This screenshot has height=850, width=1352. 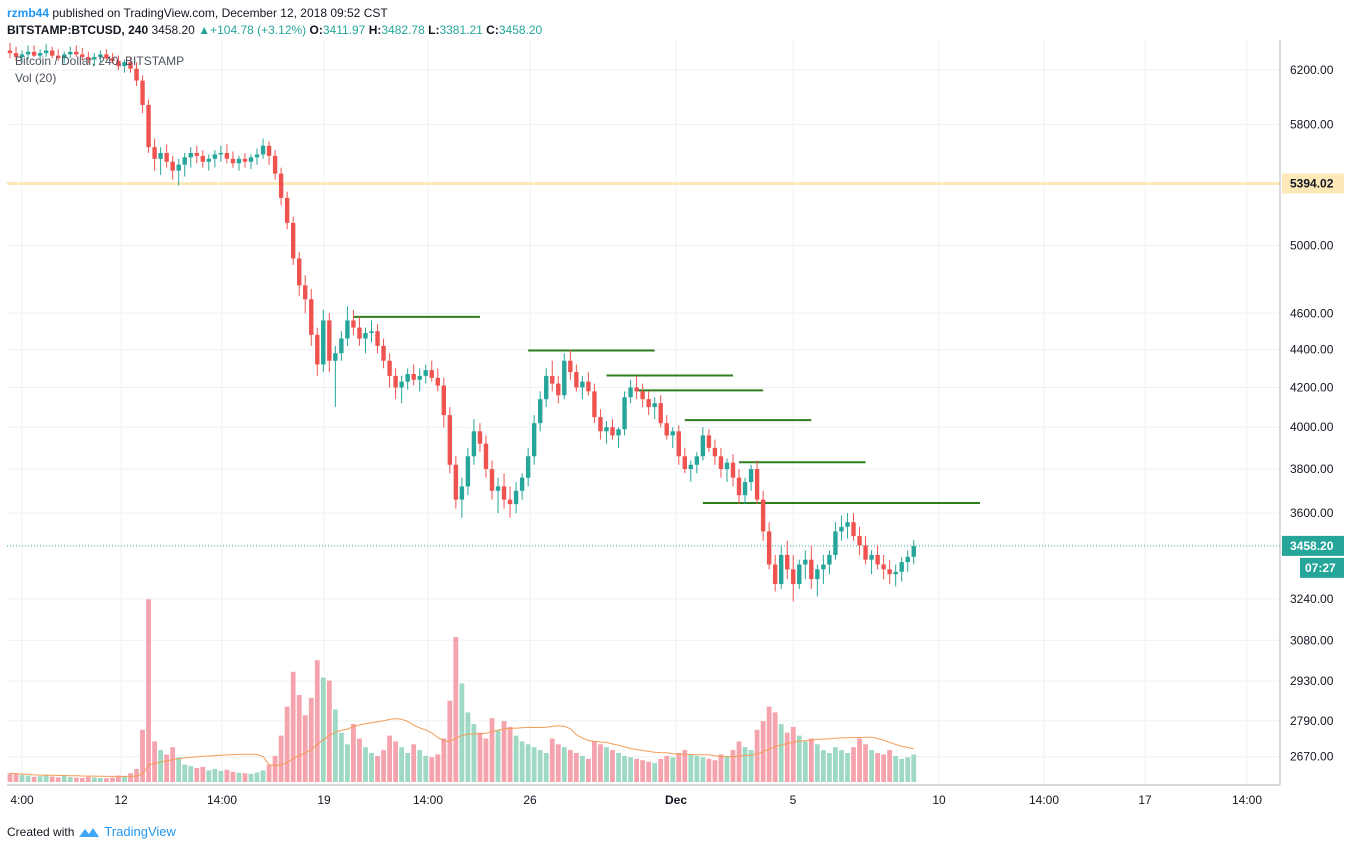 What do you see at coordinates (1312, 599) in the screenshot?
I see `price-tick-label: 3240.00` at bounding box center [1312, 599].